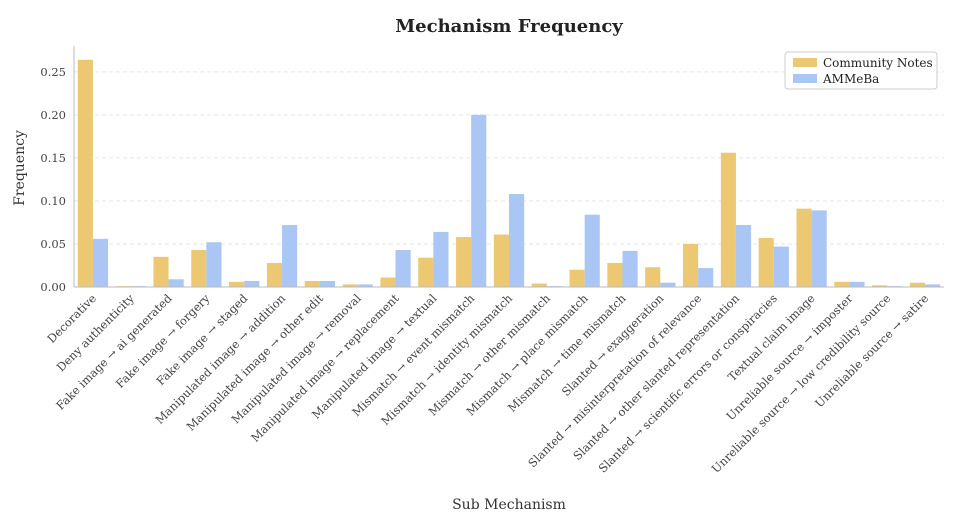 Image resolution: width=954 pixels, height=520 pixels. I want to click on legend-entry: Community Notes, so click(878, 63).